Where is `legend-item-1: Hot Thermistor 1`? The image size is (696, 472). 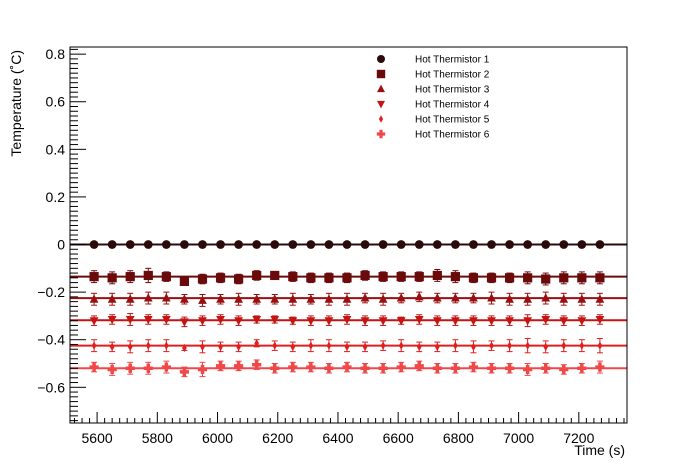 legend-item-1: Hot Thermistor 1 is located at coordinates (433, 60).